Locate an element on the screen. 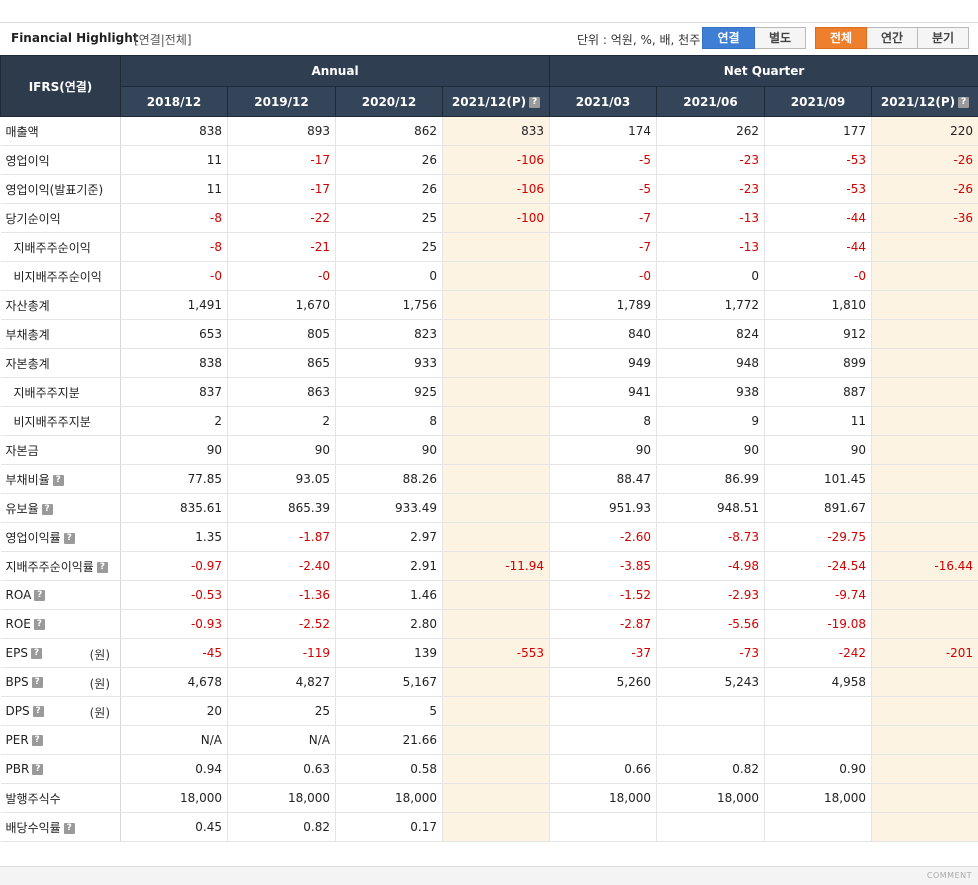 The image size is (978, 885). row-label-text: ROA is located at coordinates (19, 595).